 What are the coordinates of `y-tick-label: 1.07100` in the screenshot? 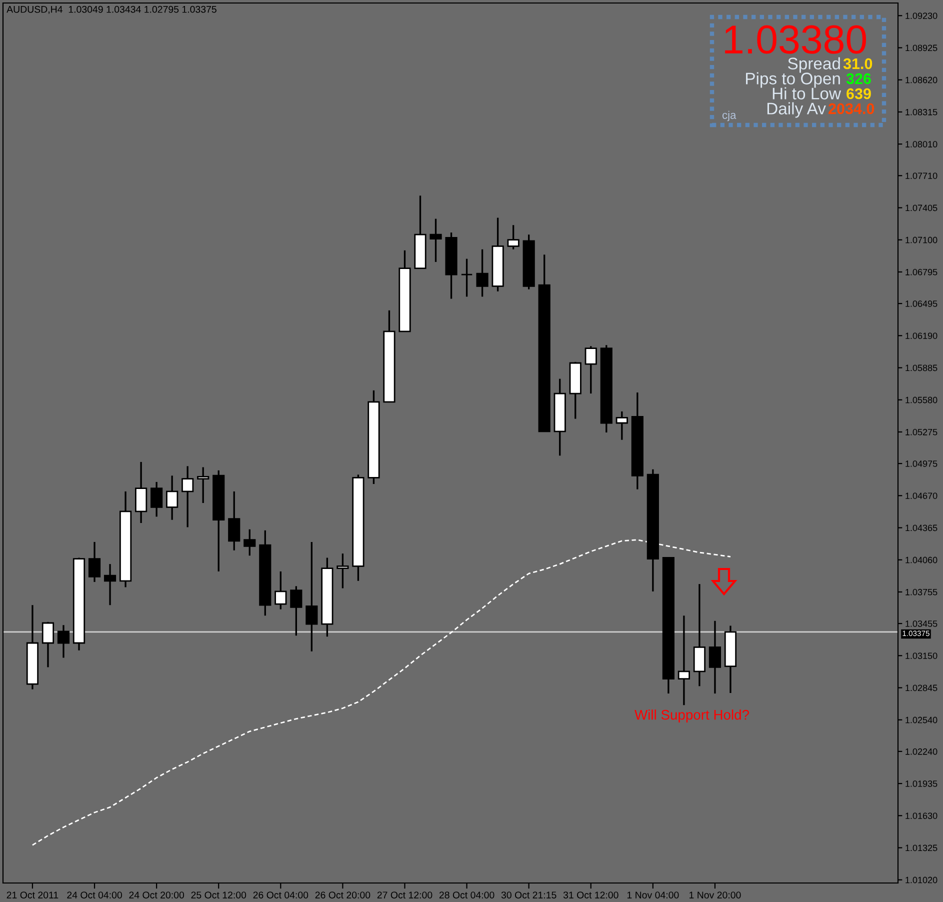 It's located at (922, 240).